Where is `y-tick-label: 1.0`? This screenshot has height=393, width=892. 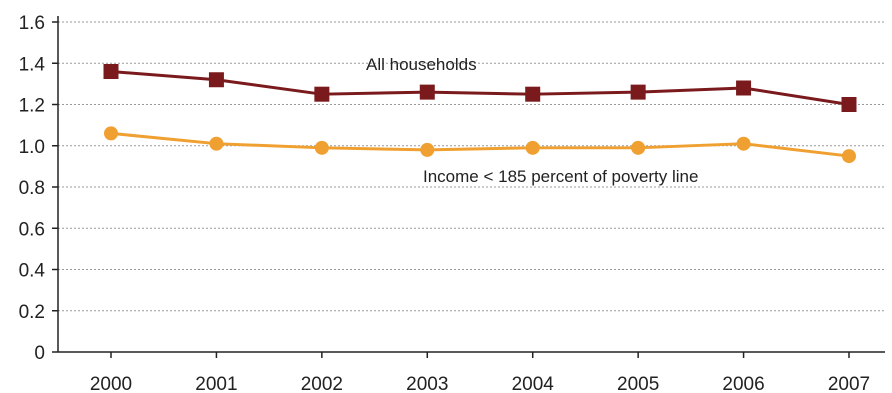 y-tick-label: 1.0 is located at coordinates (32, 147).